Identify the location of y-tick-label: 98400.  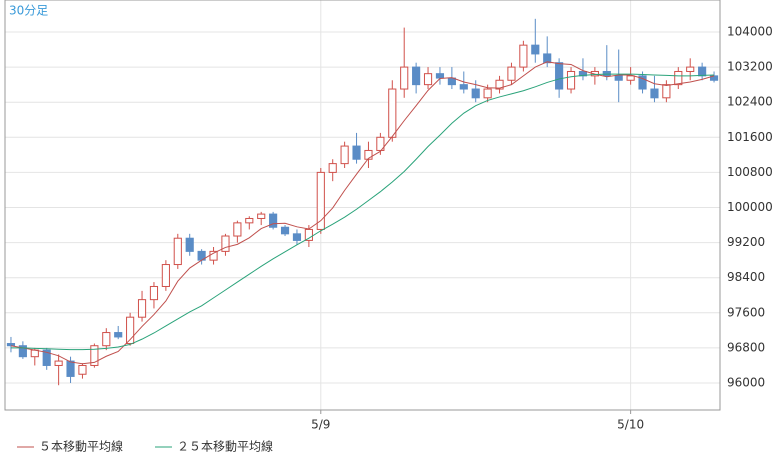
(746, 277).